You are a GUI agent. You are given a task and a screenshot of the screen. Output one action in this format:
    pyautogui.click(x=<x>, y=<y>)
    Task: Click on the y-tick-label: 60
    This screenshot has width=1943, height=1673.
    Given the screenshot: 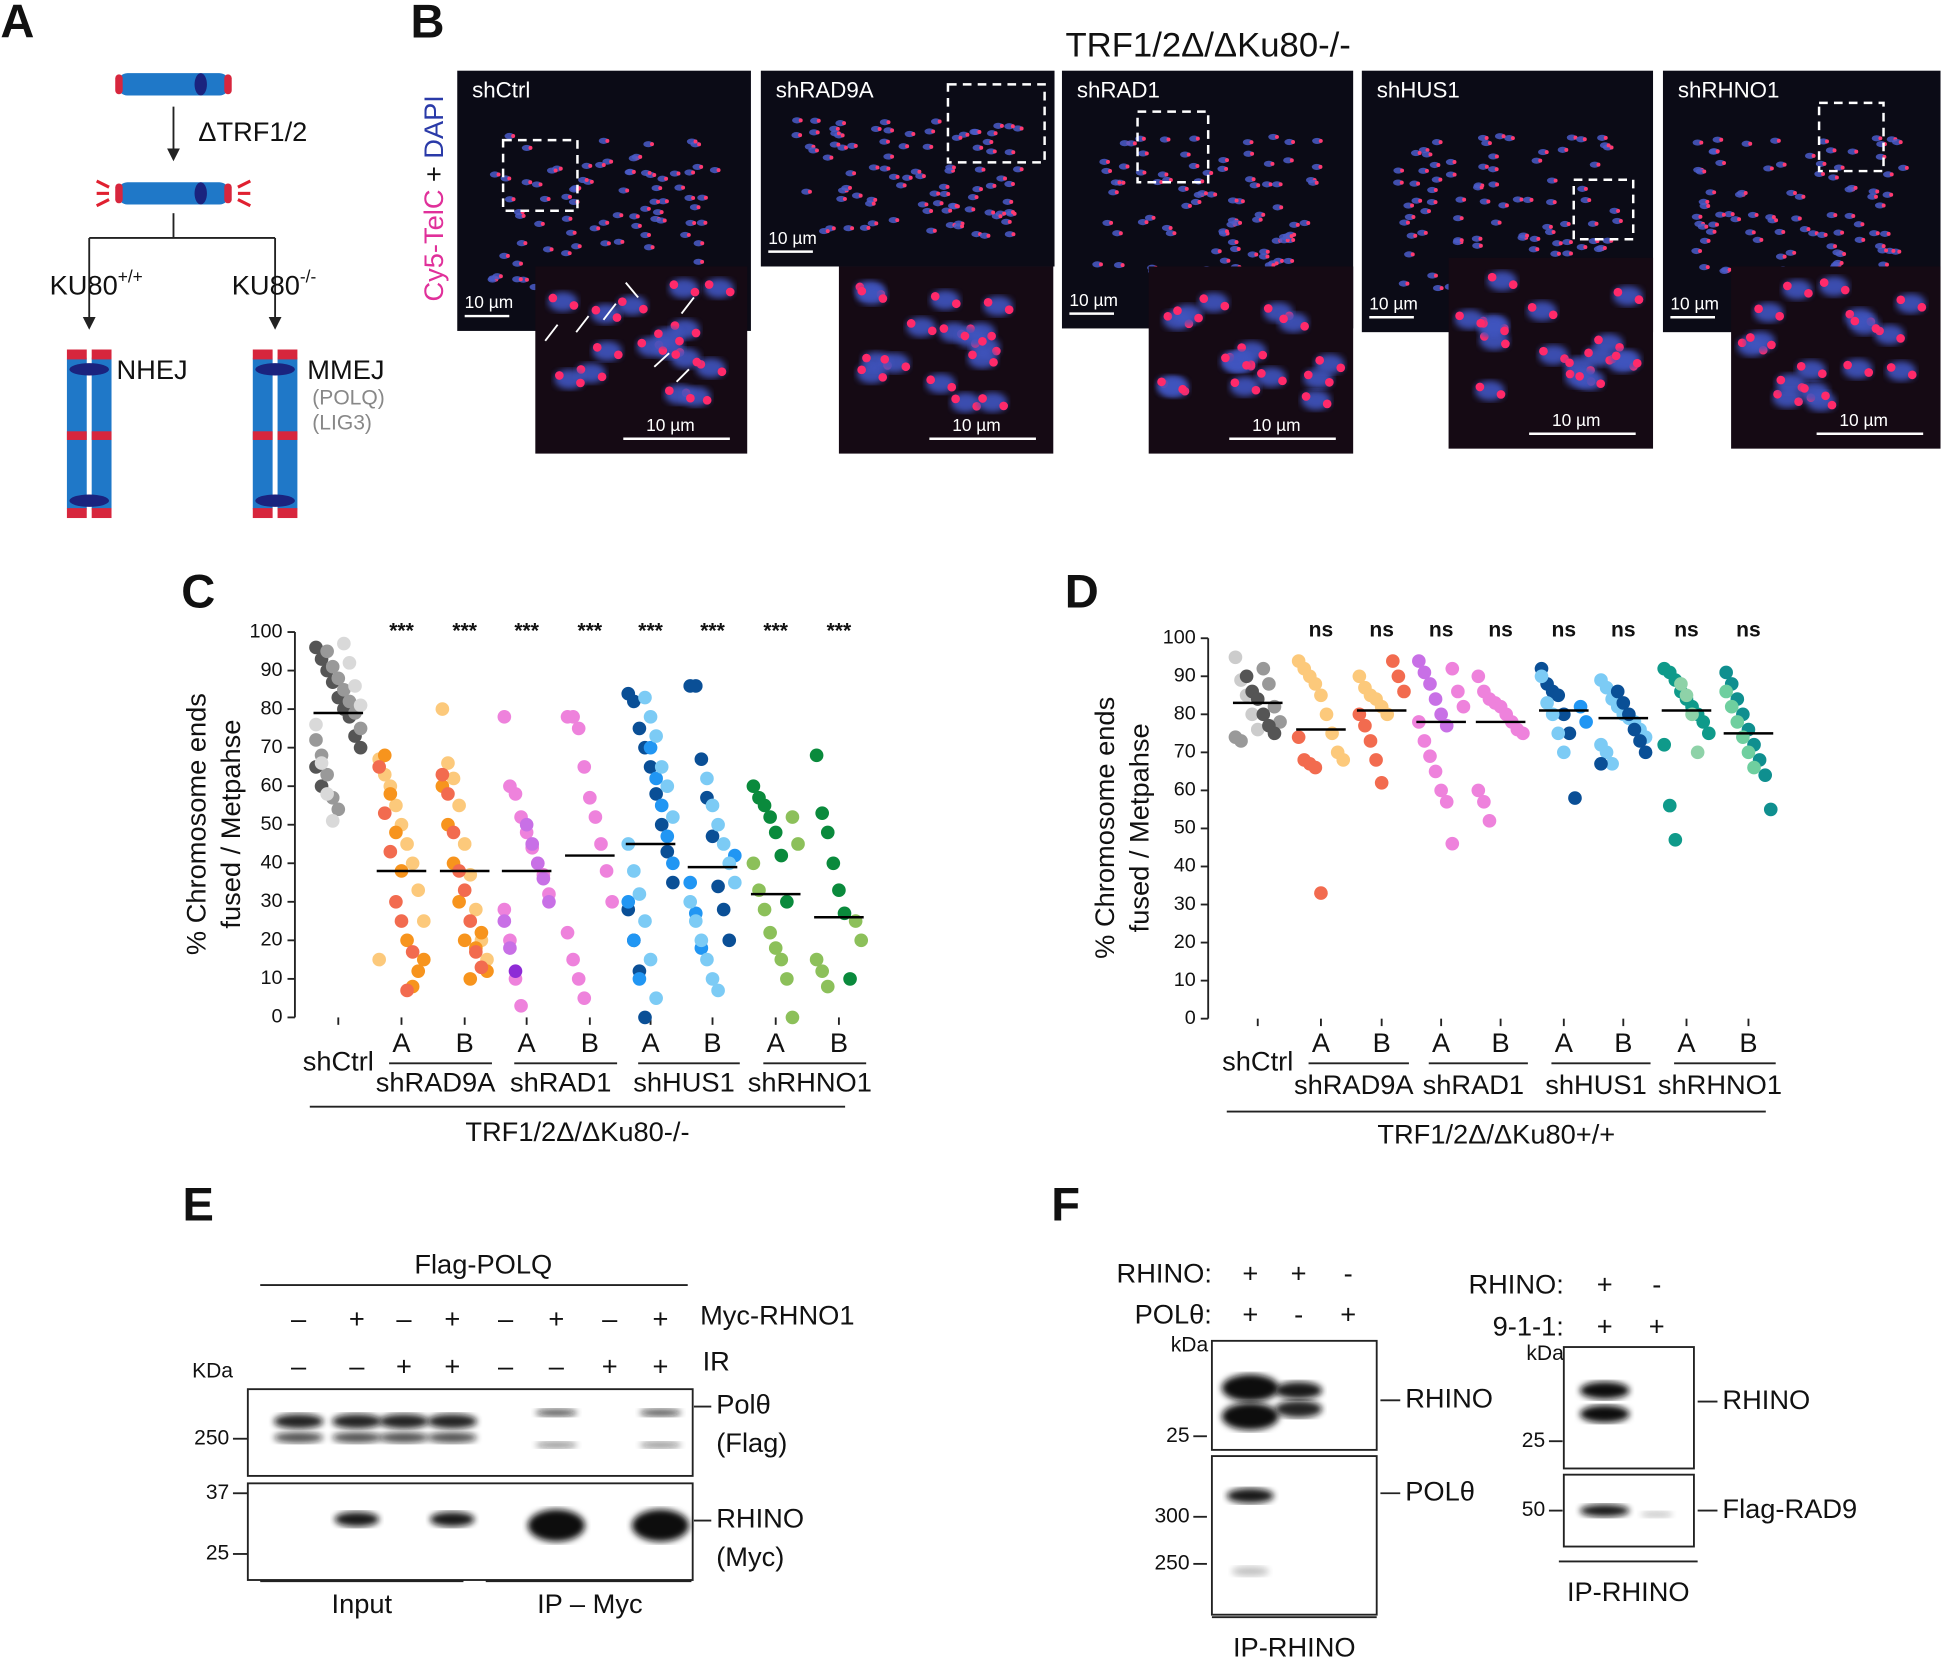 What is the action you would take?
    pyautogui.click(x=1185, y=790)
    